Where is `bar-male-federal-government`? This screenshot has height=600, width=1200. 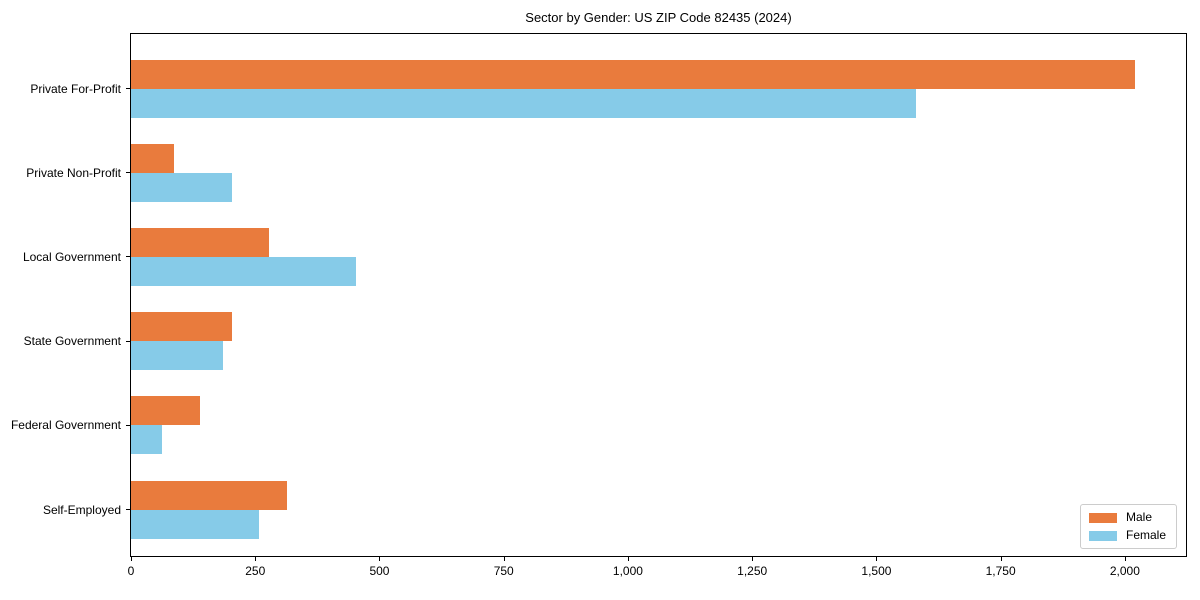
bar-male-federal-government is located at coordinates (166, 411).